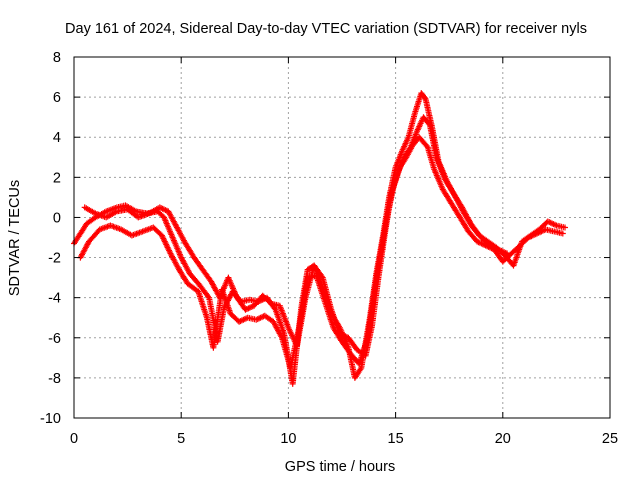  I want to click on y-tick-label: 2, so click(57, 178).